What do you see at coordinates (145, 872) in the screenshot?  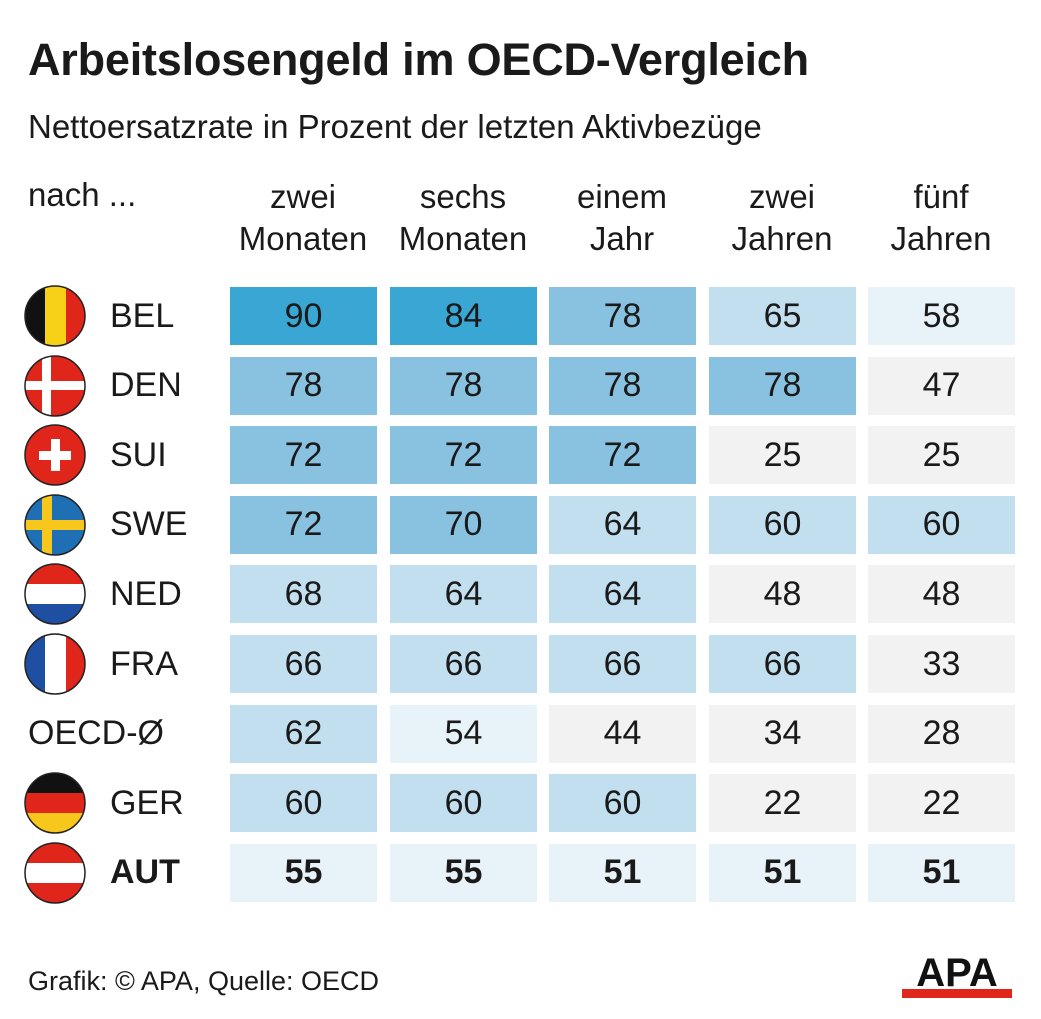 I see `row-label: AUT` at bounding box center [145, 872].